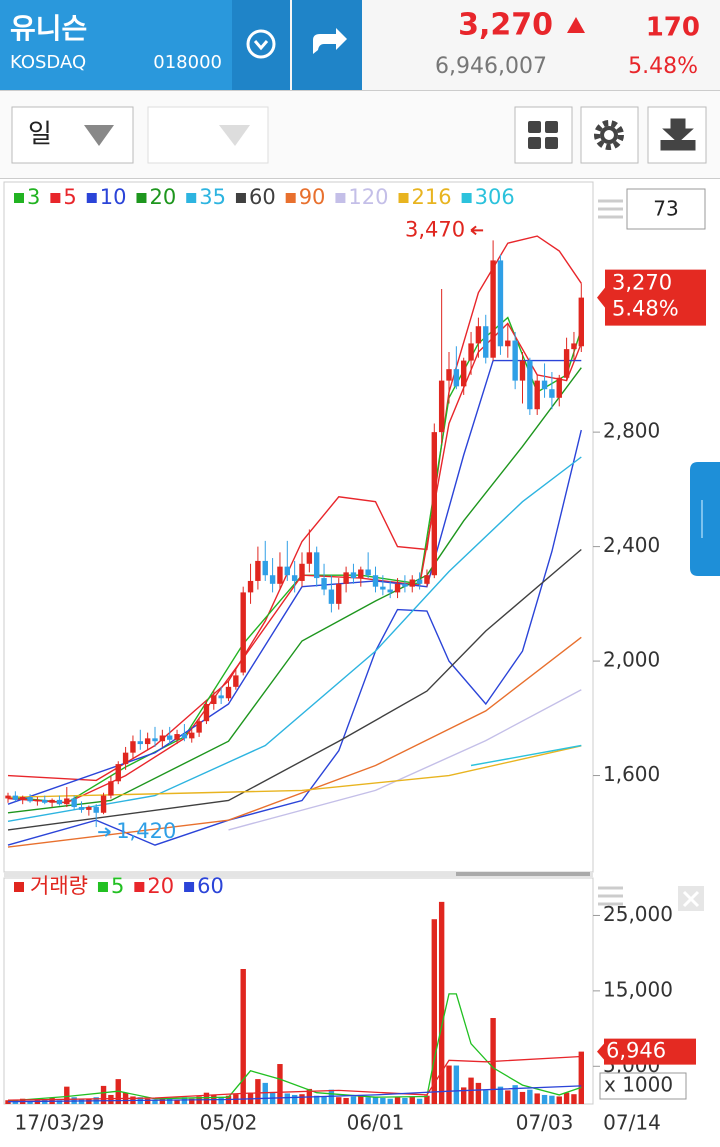 Image resolution: width=720 pixels, height=1147 pixels. I want to click on panel-divider, so click(298, 874).